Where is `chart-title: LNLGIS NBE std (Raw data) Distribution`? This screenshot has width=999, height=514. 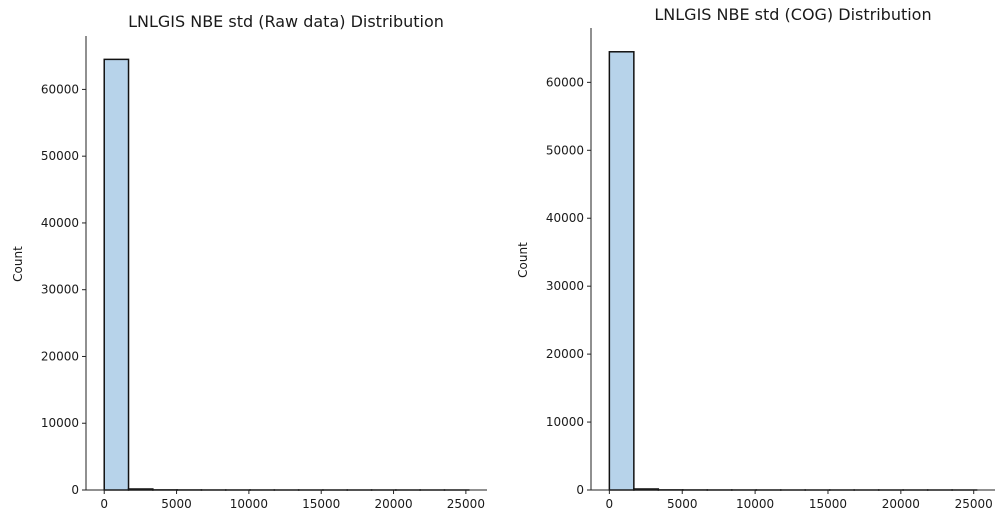 chart-title: LNLGIS NBE std (Raw data) Distribution is located at coordinates (286, 21).